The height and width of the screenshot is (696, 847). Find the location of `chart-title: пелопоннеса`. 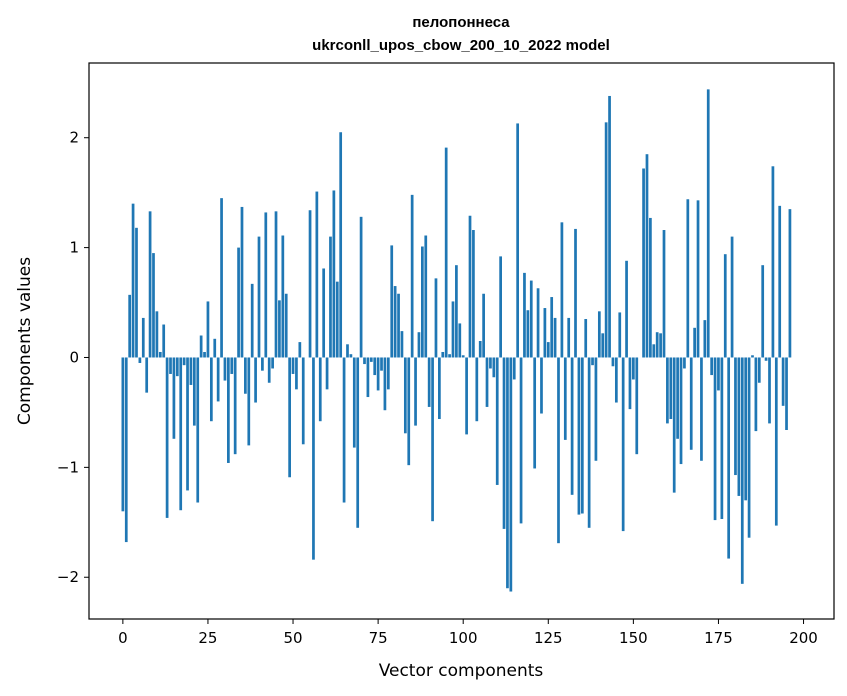

chart-title: пелопоннеса is located at coordinates (461, 22).